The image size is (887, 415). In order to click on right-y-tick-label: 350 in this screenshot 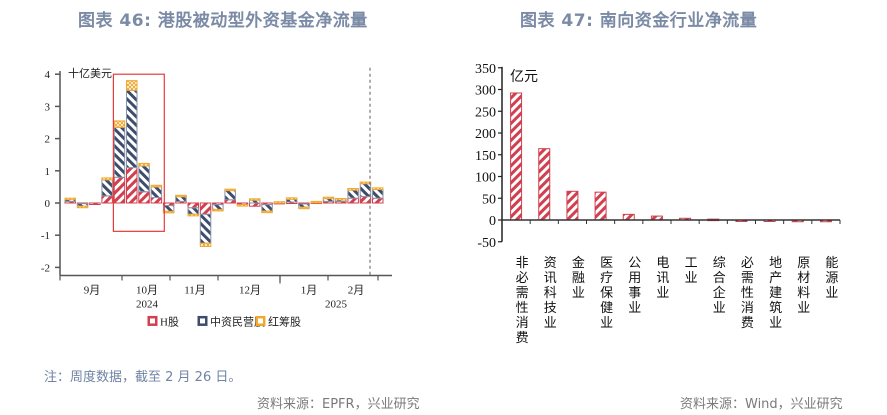, I will do `click(485, 69)`.